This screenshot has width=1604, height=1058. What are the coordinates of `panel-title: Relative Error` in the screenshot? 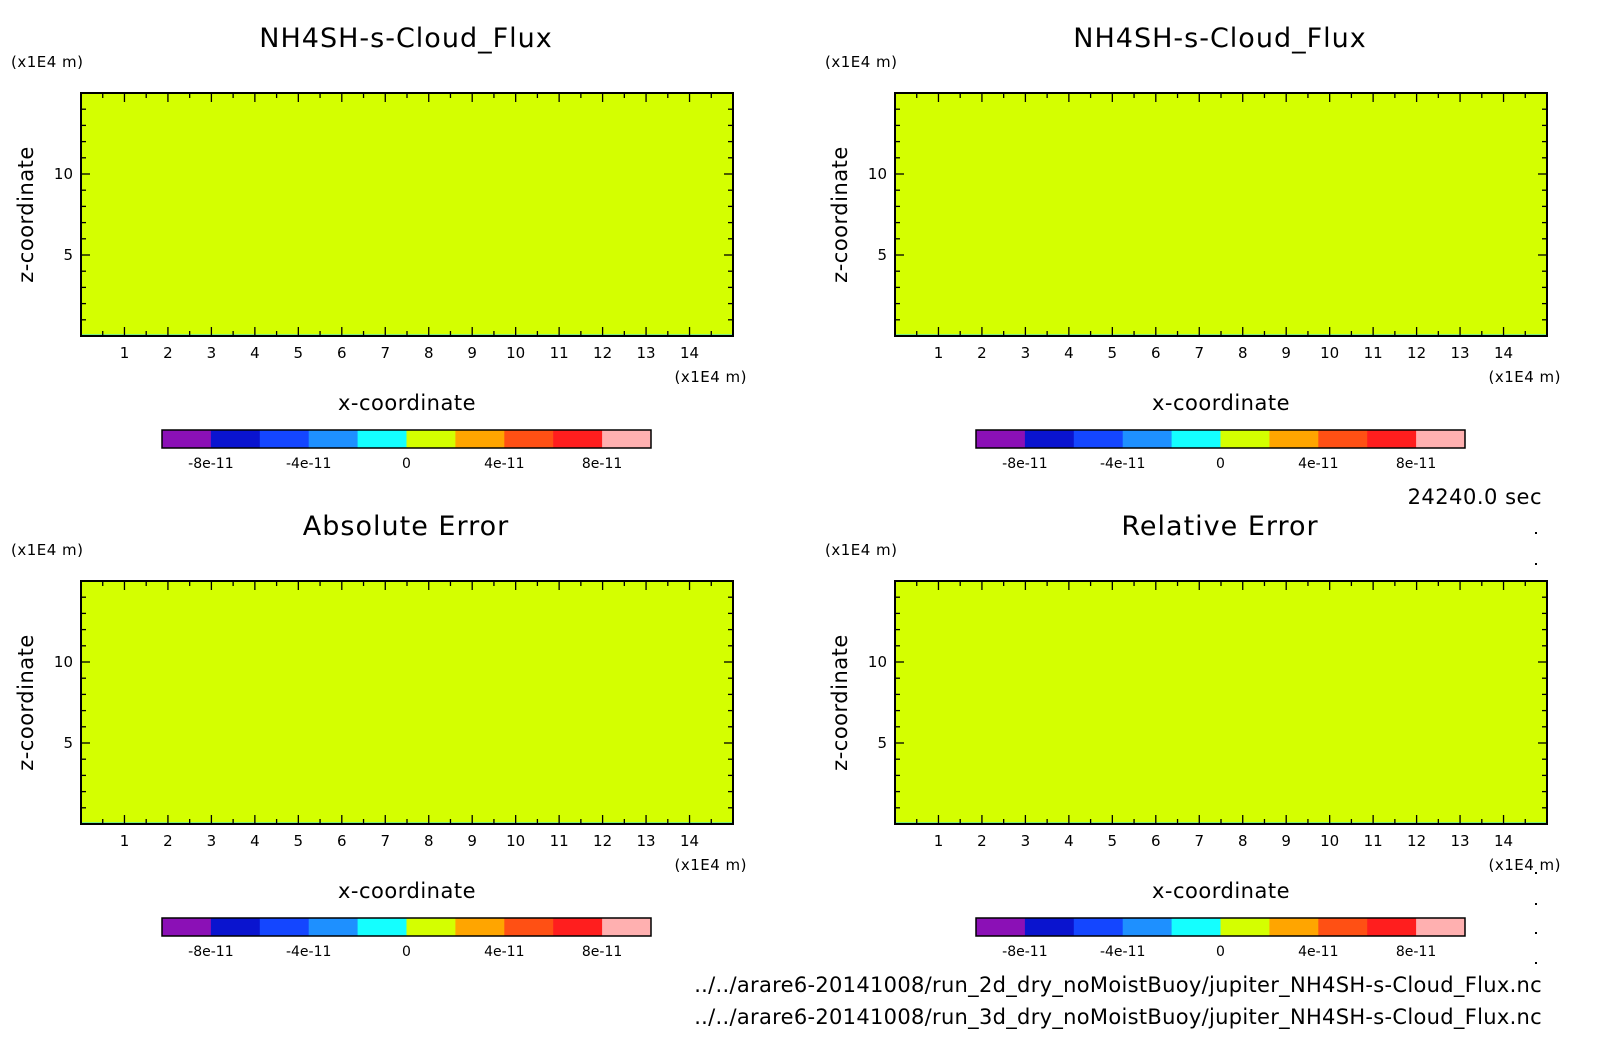 It's located at (1219, 526).